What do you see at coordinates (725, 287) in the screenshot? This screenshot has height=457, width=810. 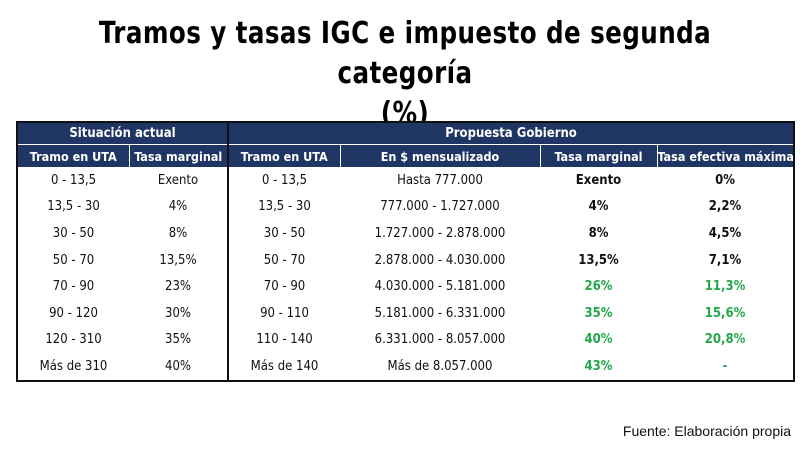 I see `table-cell: 11,3%` at bounding box center [725, 287].